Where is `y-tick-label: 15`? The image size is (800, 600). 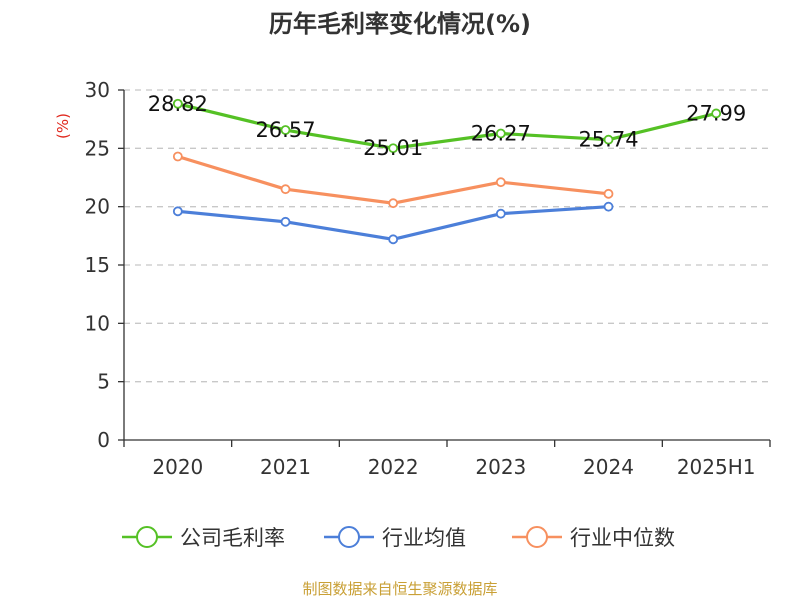
y-tick-label: 15 is located at coordinates (97, 265).